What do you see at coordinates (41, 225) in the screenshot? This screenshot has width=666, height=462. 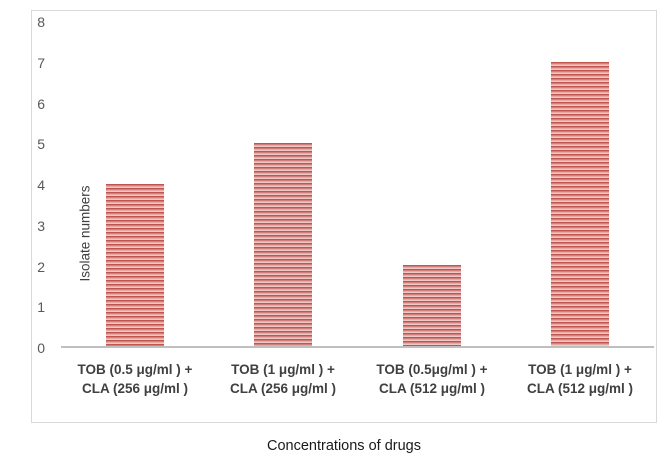 I see `y-tick-label: 3` at bounding box center [41, 225].